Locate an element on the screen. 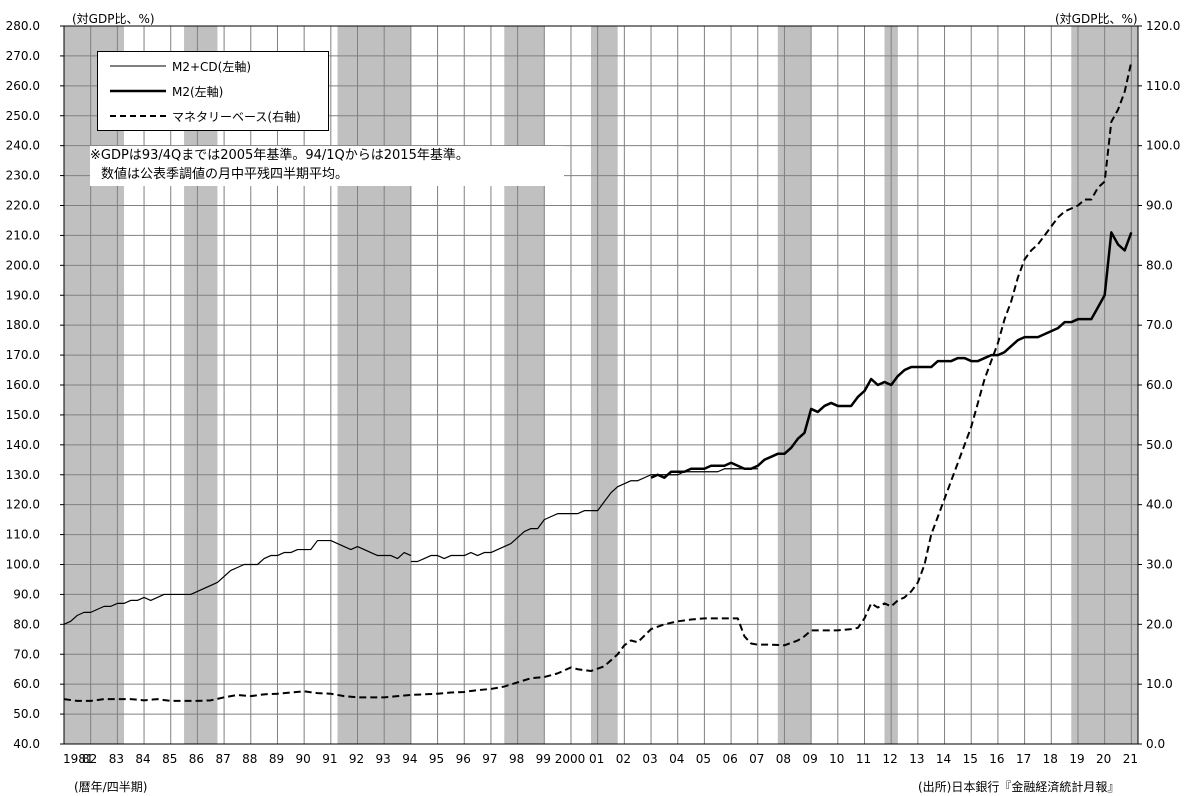 The image size is (1197, 796). right-tick-label: 80.0 is located at coordinates (1159, 265).